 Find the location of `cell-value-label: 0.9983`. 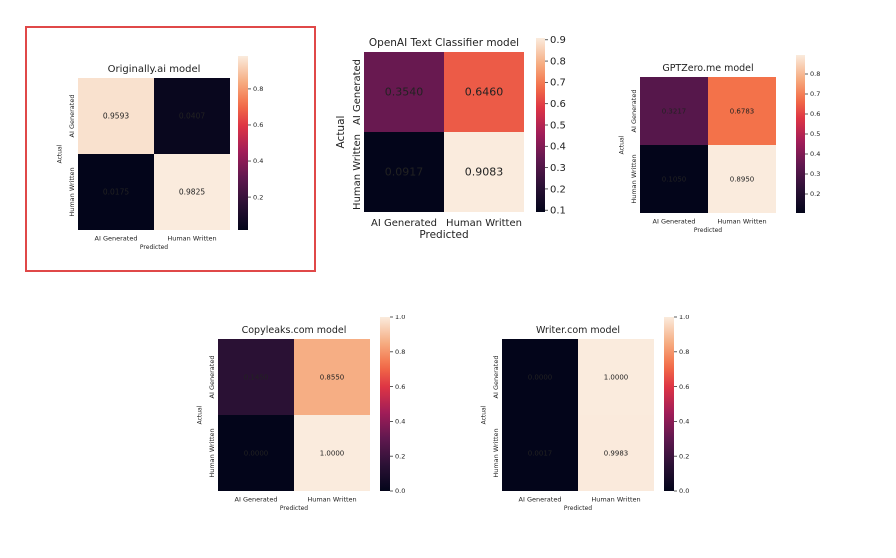

cell-value-label: 0.9983 is located at coordinates (616, 453).